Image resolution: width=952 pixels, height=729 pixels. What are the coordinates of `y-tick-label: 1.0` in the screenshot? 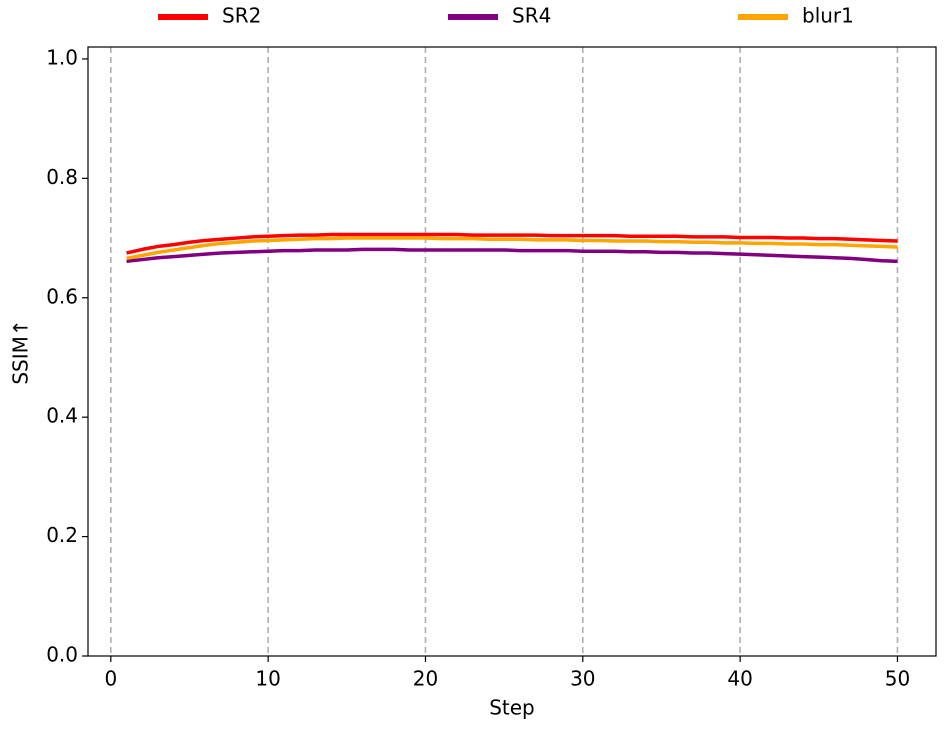 It's located at (62, 57).